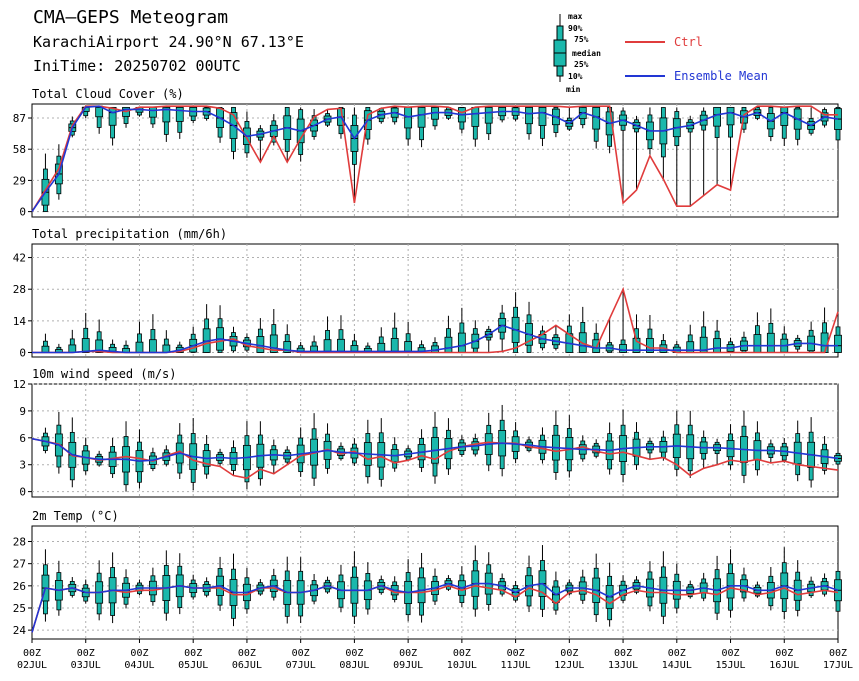 The image size is (859, 681). What do you see at coordinates (19, 608) in the screenshot?
I see `y-tick-label: 25` at bounding box center [19, 608].